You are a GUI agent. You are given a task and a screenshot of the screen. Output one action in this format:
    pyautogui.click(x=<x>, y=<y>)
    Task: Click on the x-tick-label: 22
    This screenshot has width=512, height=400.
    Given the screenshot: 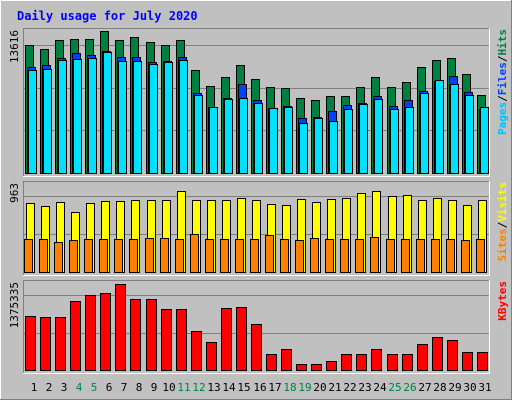 What is the action you would take?
    pyautogui.click(x=349, y=387)
    